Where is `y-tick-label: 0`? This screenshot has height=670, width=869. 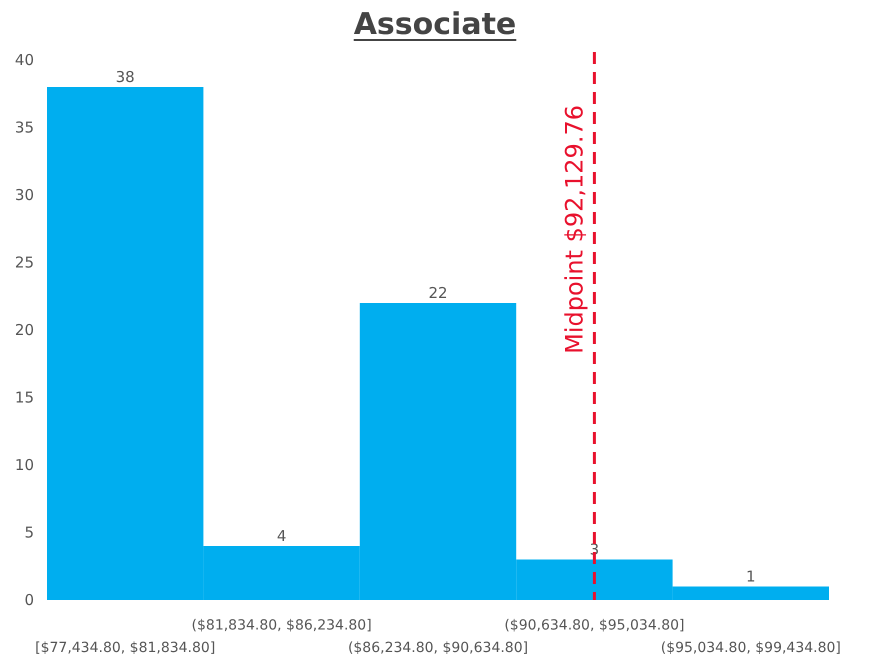 y-tick-label: 0 is located at coordinates (29, 599).